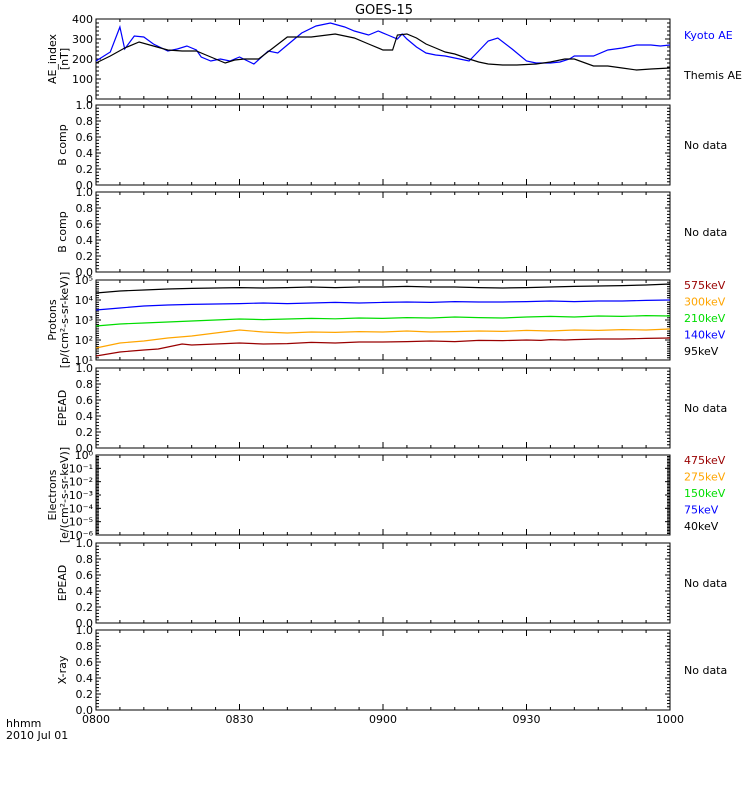 The width and height of the screenshot is (750, 800). I want to click on legend-entry: 75keV, so click(701, 510).